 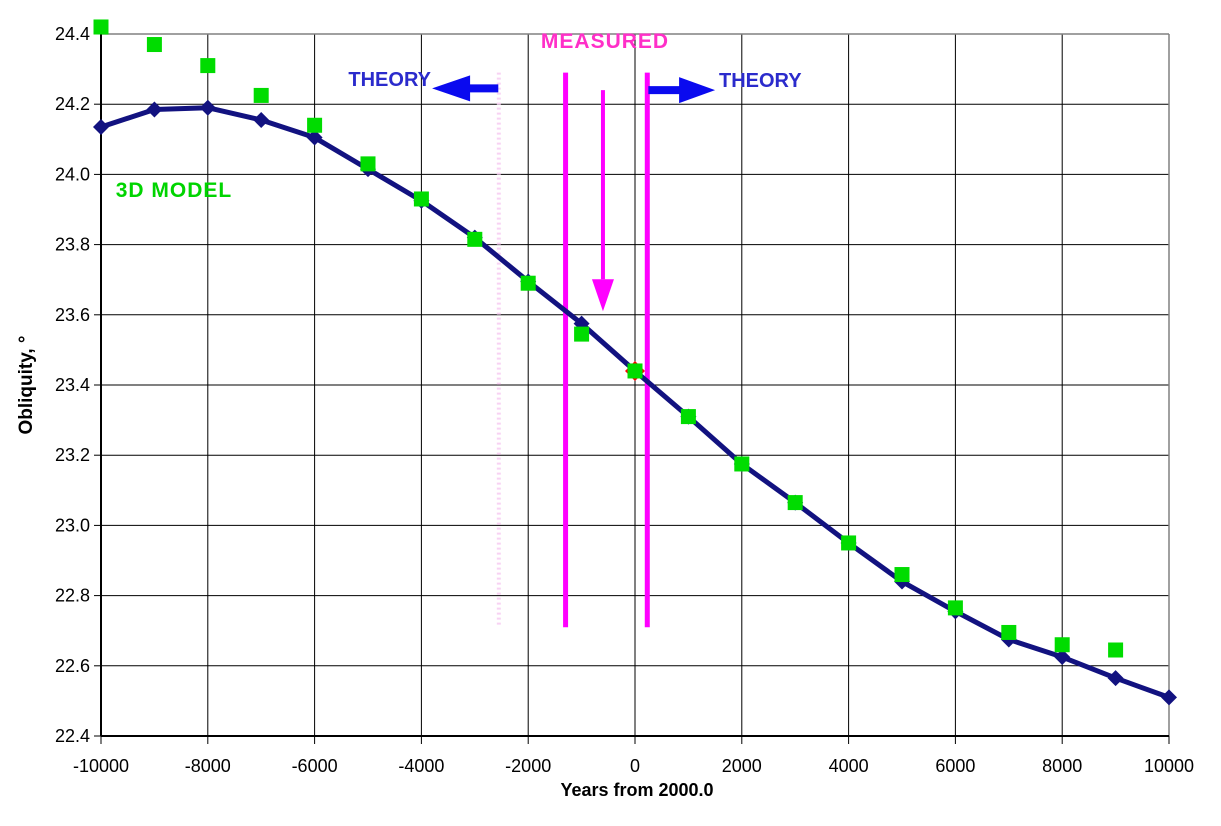 What do you see at coordinates (955, 766) in the screenshot?
I see `x-tick-label: 6000` at bounding box center [955, 766].